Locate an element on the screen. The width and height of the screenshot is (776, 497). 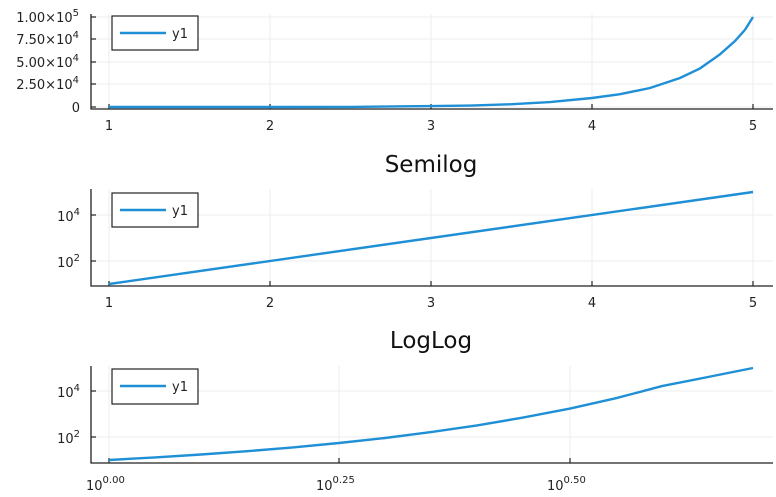
linear-y-ticks is located at coordinates (93, 62).